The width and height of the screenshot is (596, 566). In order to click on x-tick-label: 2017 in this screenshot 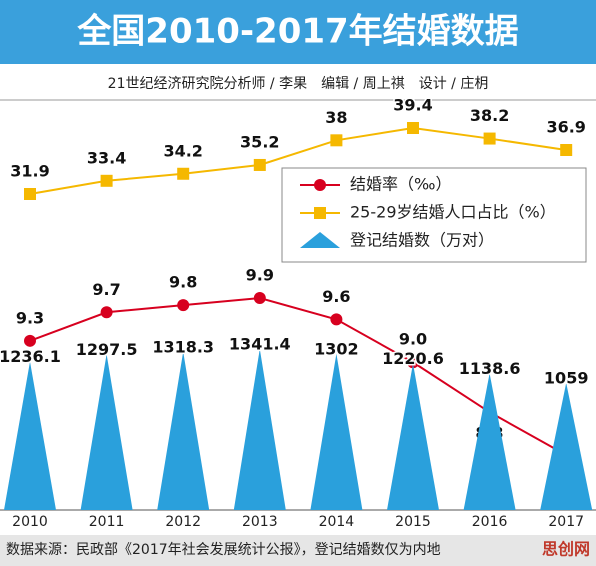, I will do `click(566, 522)`.